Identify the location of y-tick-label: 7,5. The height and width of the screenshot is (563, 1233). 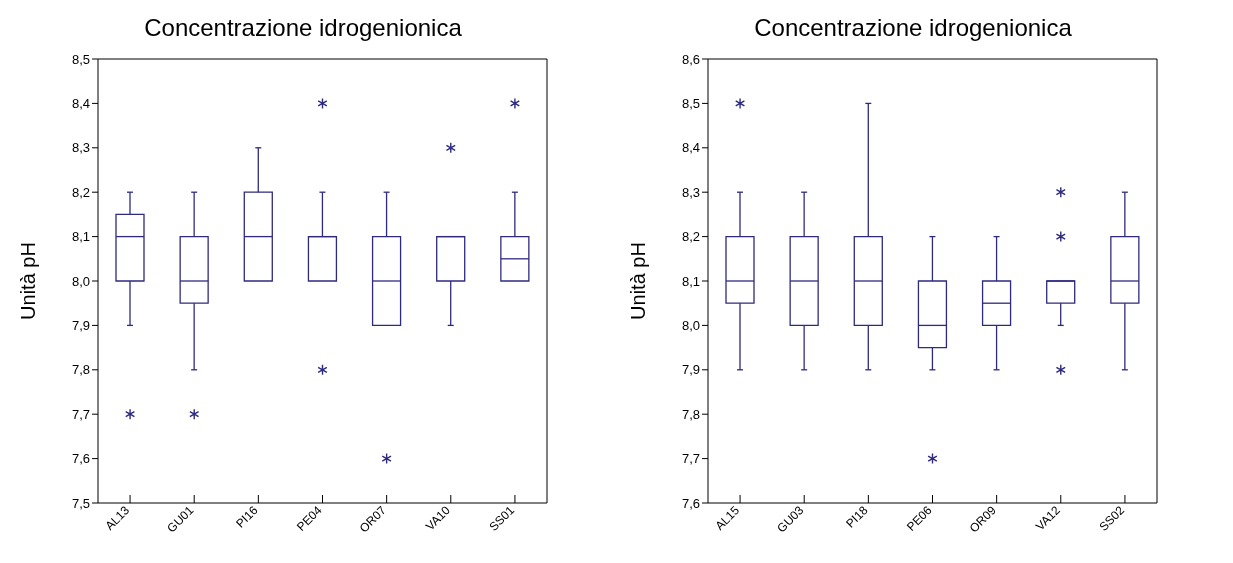
(80, 503).